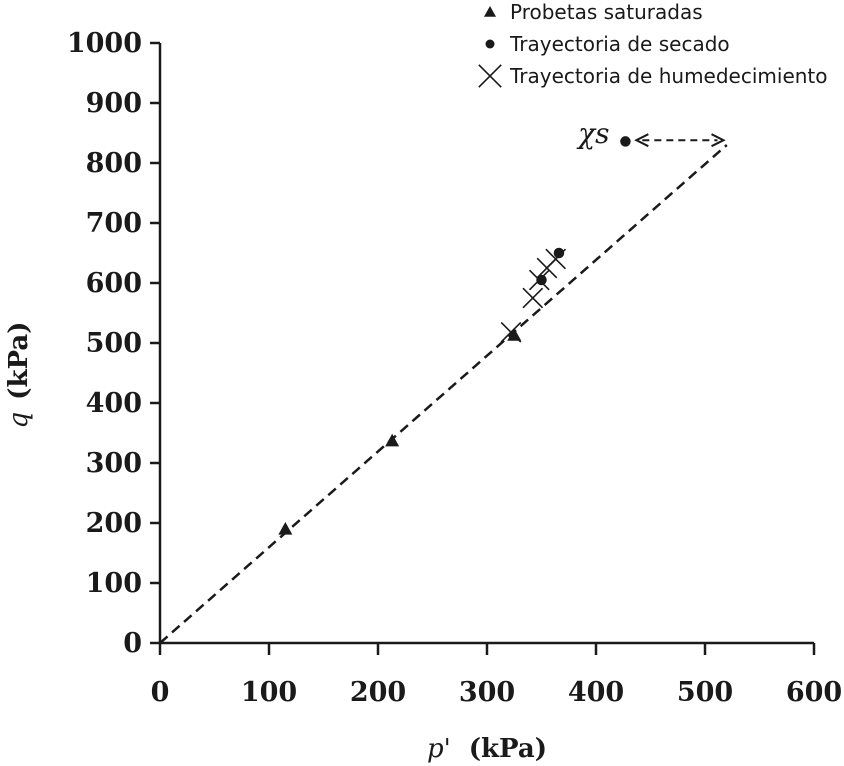  Describe the element at coordinates (19, 375) in the screenshot. I see `y-axis-title: q(kPa)` at that location.